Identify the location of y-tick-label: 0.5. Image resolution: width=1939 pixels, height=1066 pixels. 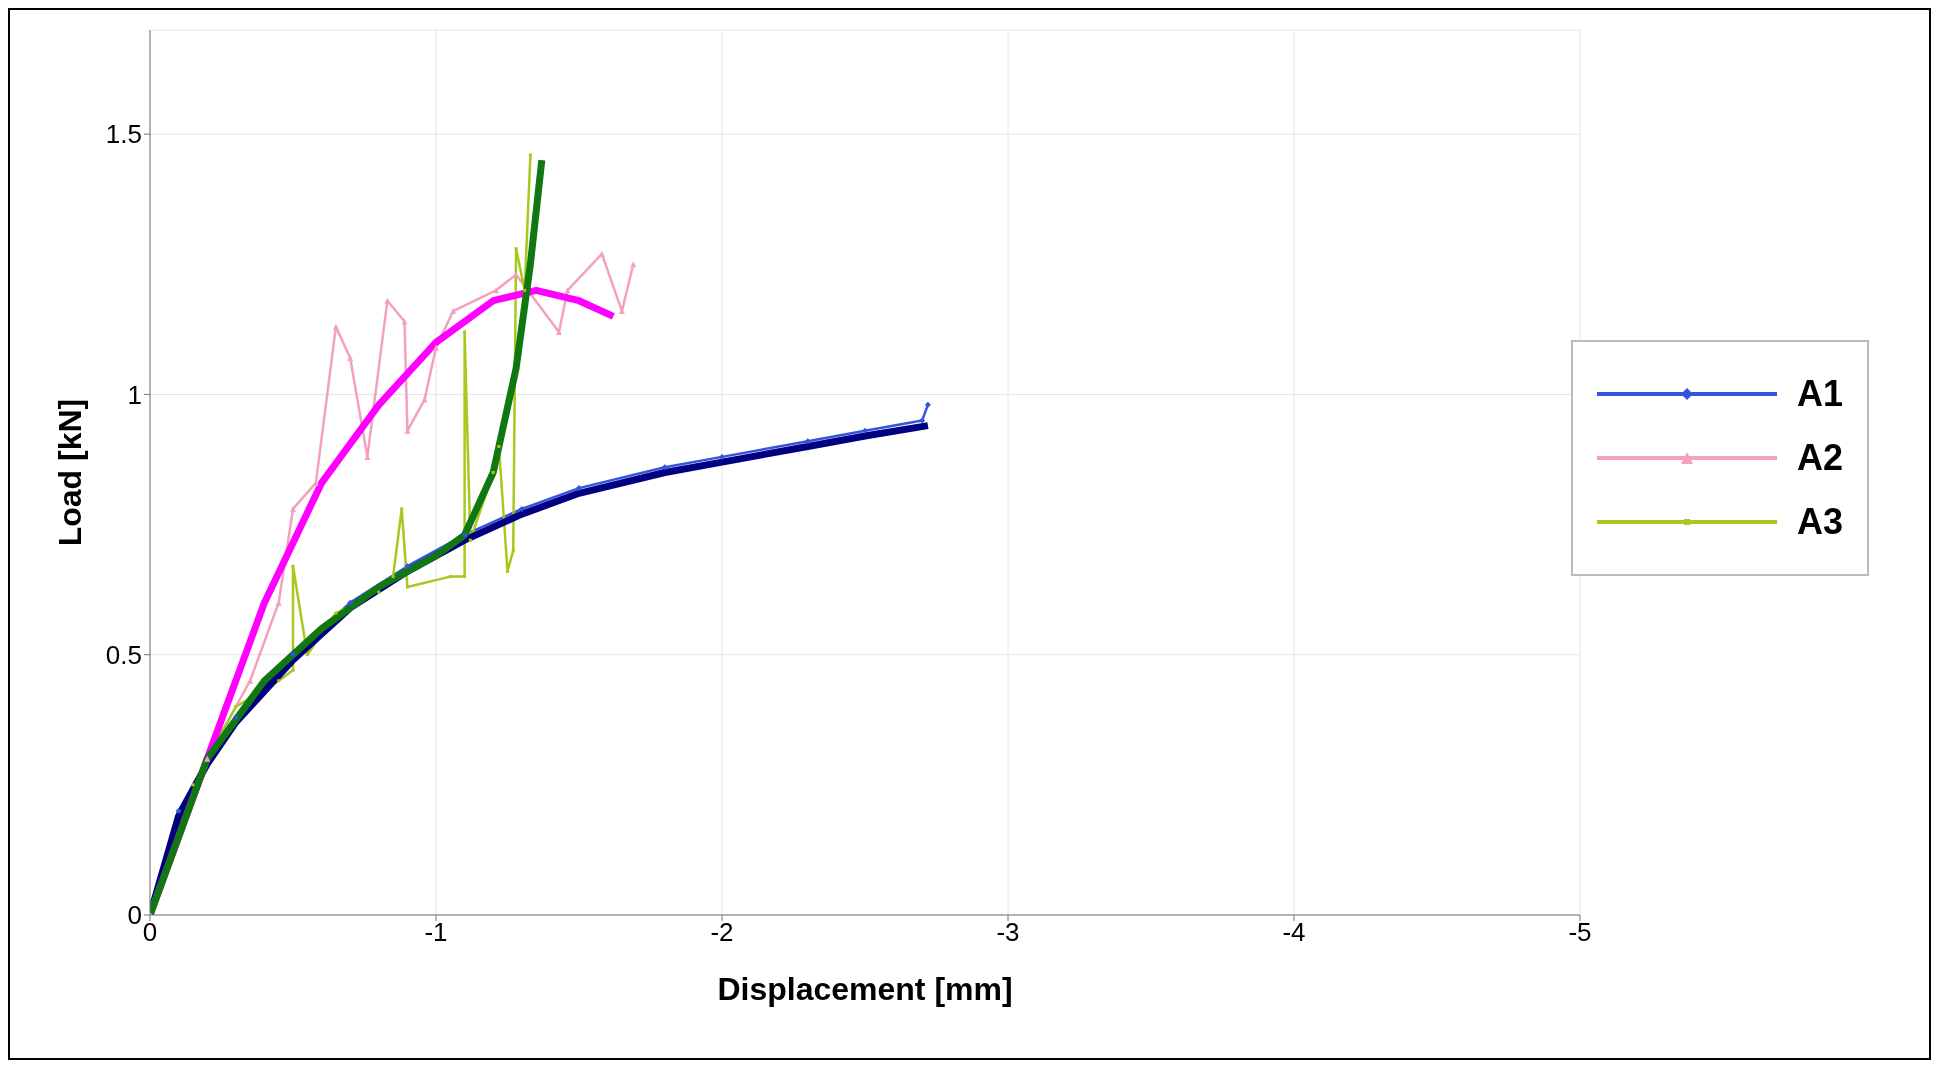
(123, 654).